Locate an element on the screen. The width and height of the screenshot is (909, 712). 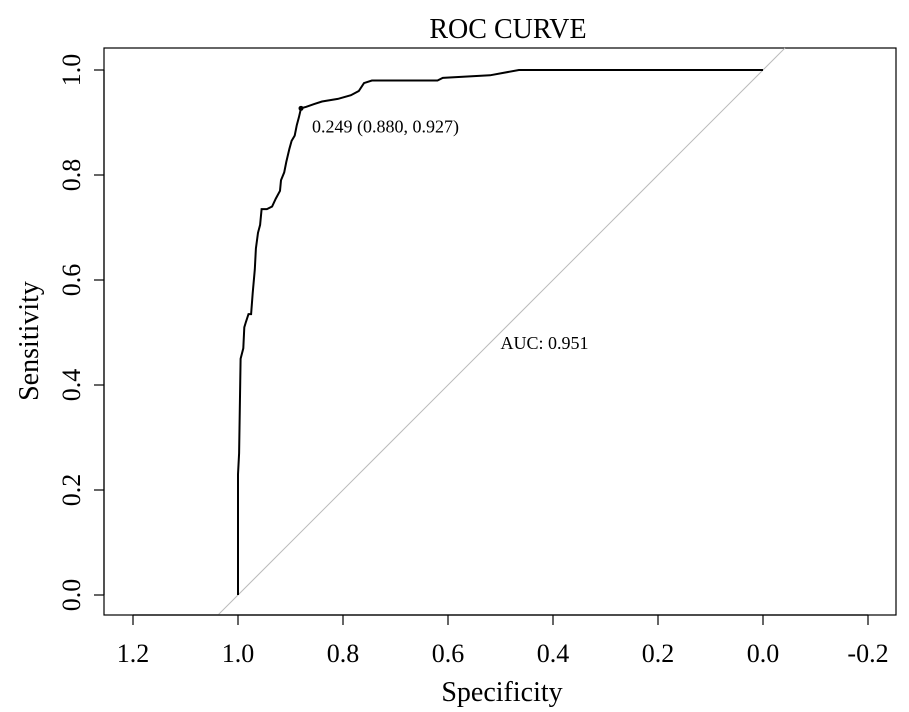
y-tick-label: 0.8 is located at coordinates (71, 175).